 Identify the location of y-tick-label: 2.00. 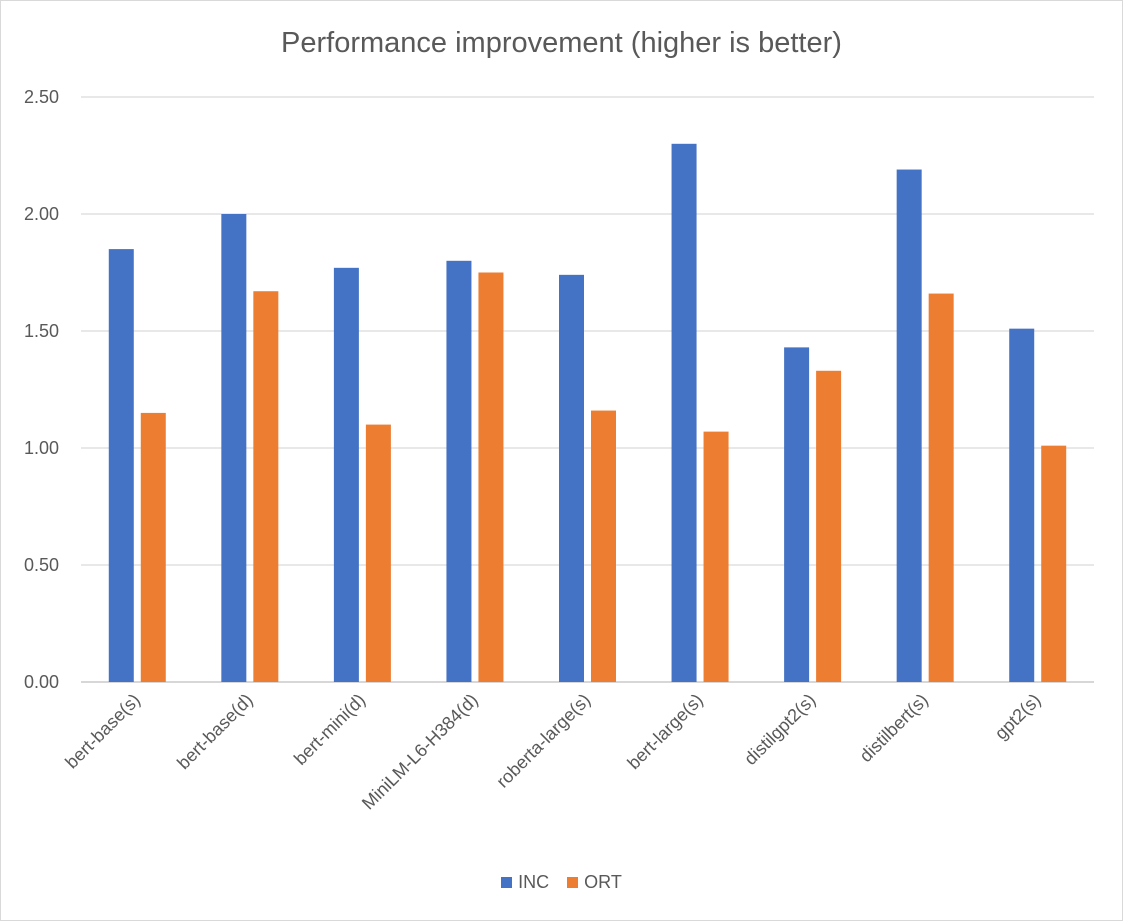
(41, 214).